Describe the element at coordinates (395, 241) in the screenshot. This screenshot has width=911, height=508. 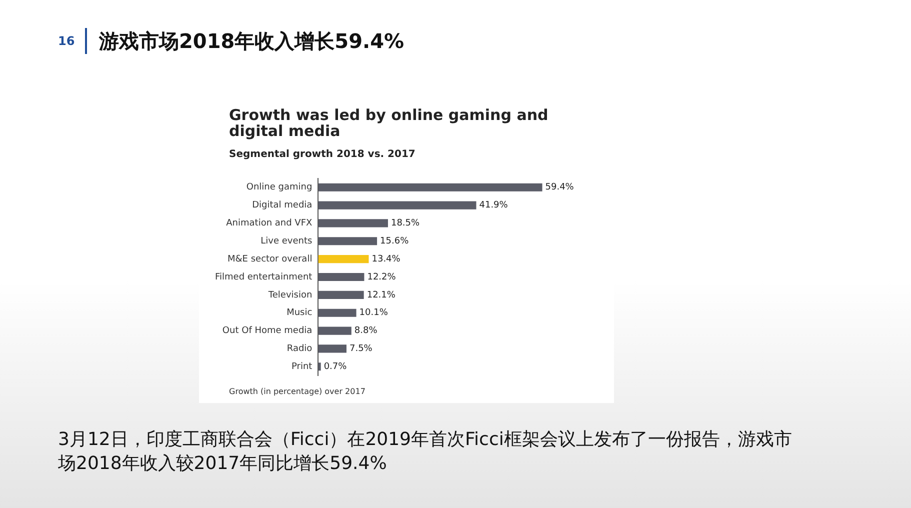
I see `data-label: 15.6%` at that location.